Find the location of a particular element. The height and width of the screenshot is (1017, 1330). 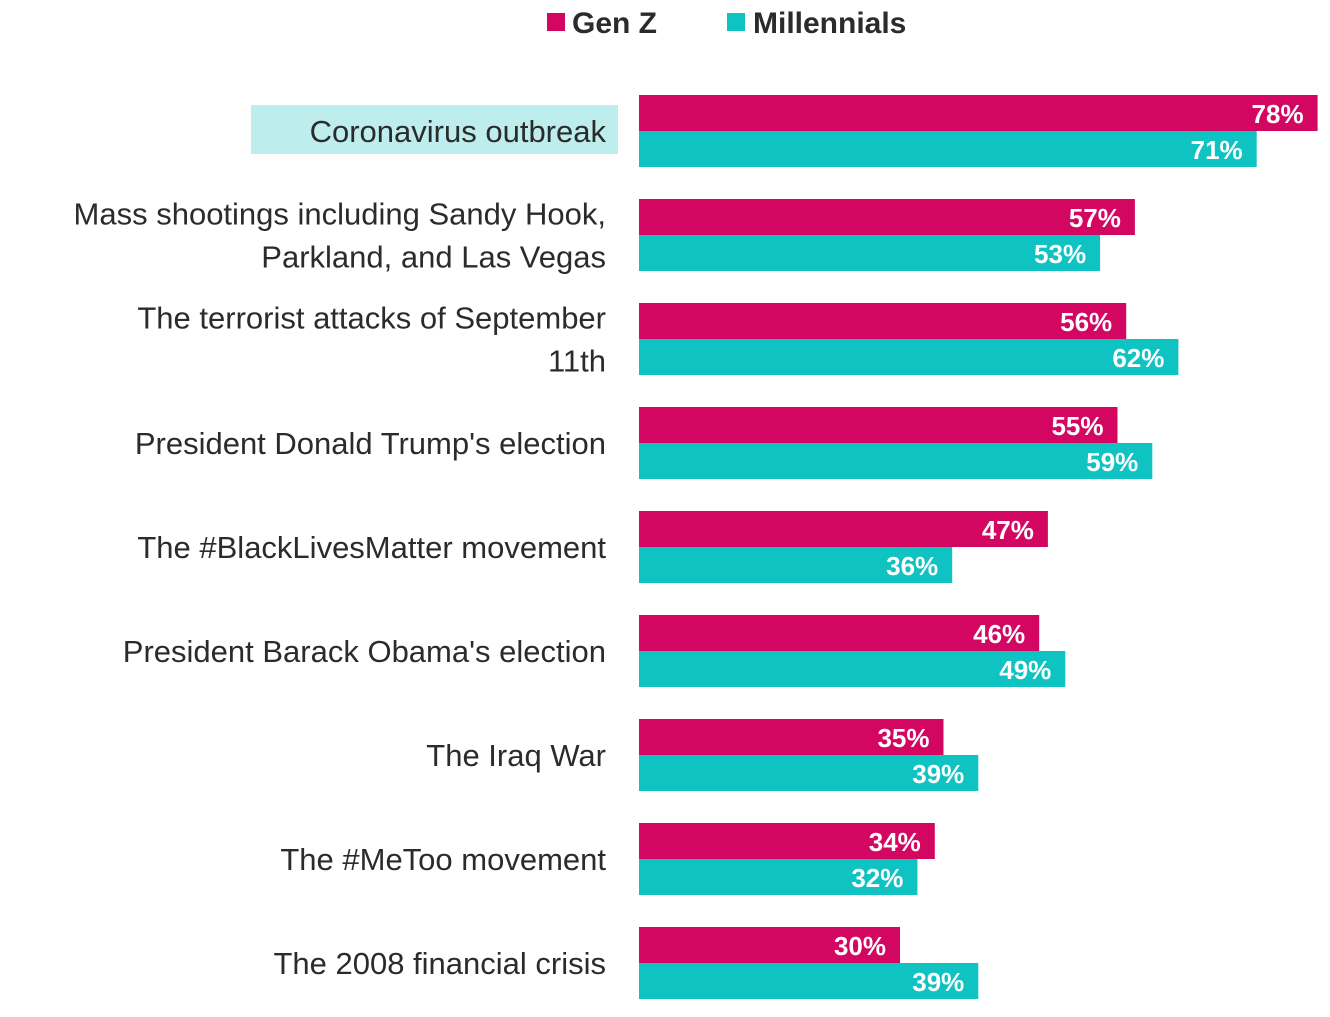

data-label: 49% is located at coordinates (1025, 670).